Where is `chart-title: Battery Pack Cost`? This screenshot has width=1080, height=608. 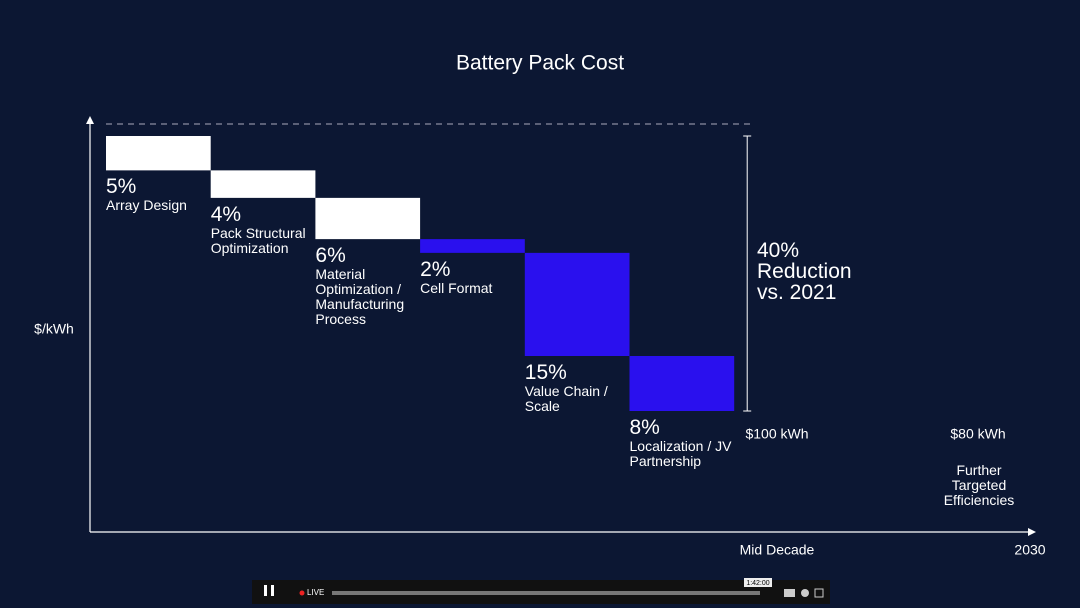
chart-title: Battery Pack Cost is located at coordinates (540, 63).